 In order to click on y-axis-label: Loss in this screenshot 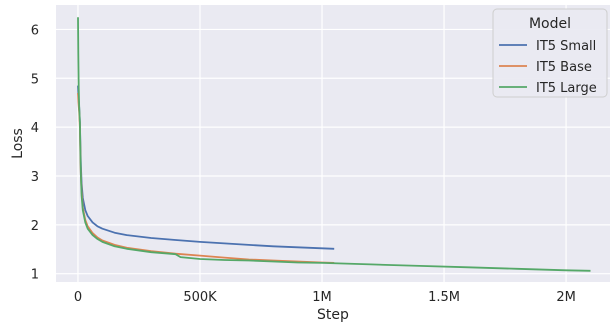, I will do `click(18, 143)`.